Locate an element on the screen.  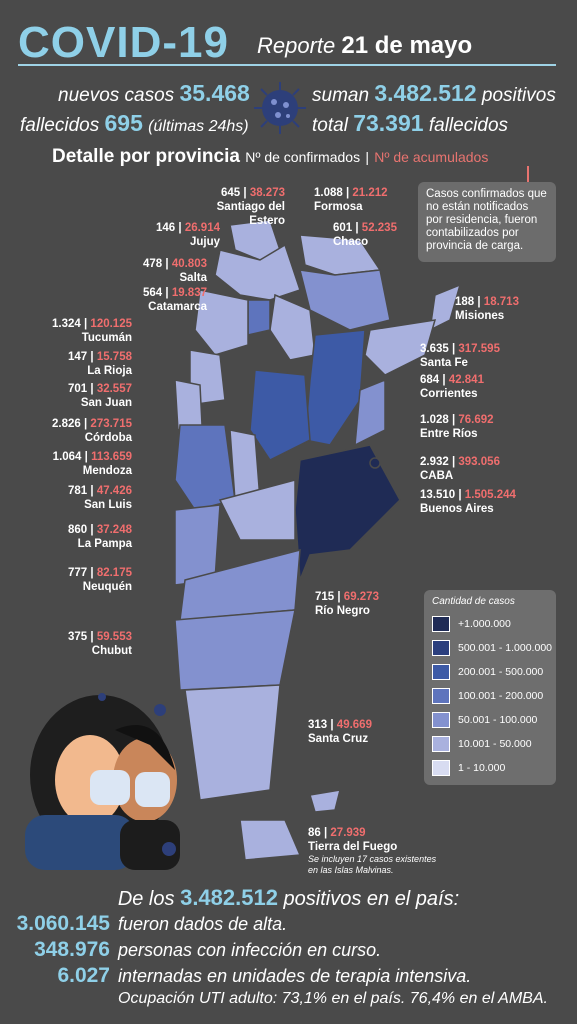
confirmed-label: Nº de confirmados is located at coordinates (303, 157).